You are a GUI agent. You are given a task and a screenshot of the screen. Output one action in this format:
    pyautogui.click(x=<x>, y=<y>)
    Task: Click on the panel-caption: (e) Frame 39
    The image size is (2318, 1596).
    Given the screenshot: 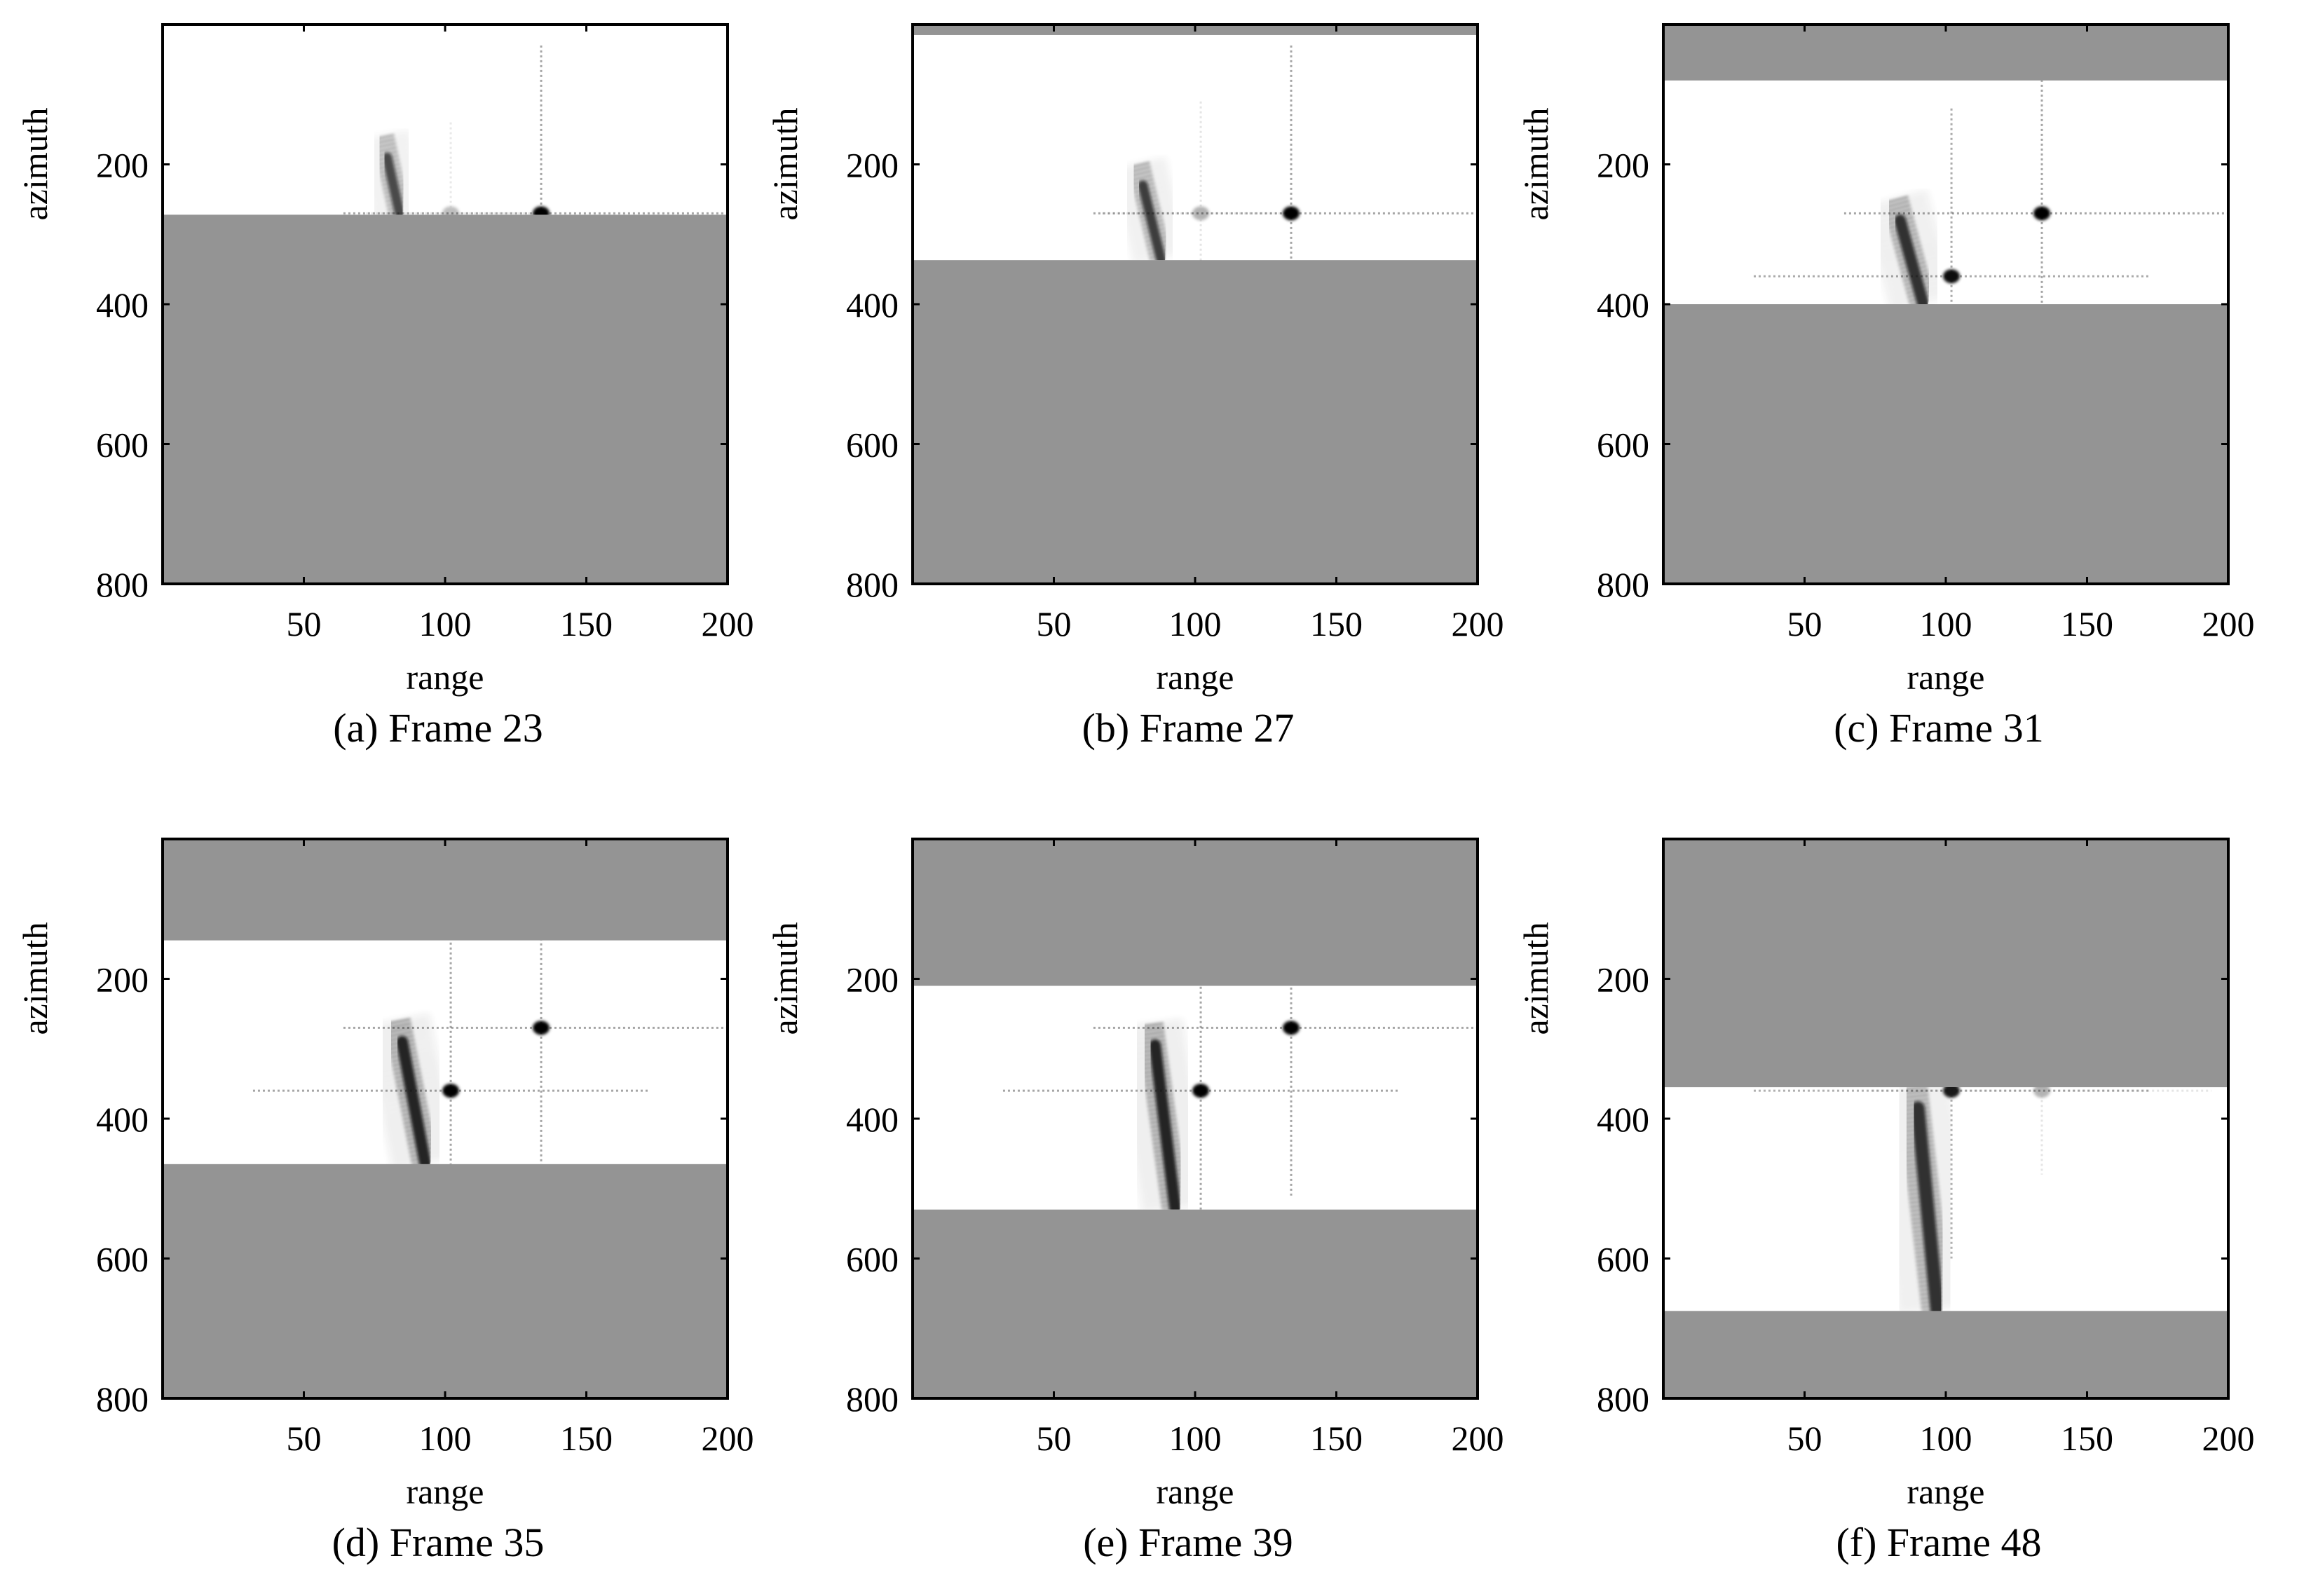 What is the action you would take?
    pyautogui.click(x=1188, y=1543)
    